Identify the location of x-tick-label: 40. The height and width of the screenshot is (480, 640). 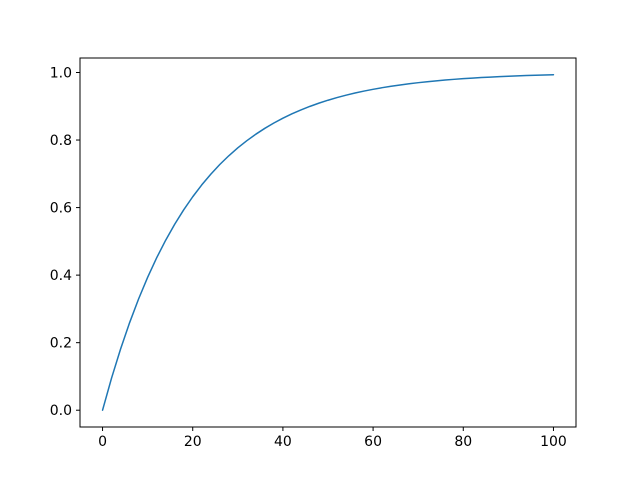
(283, 442).